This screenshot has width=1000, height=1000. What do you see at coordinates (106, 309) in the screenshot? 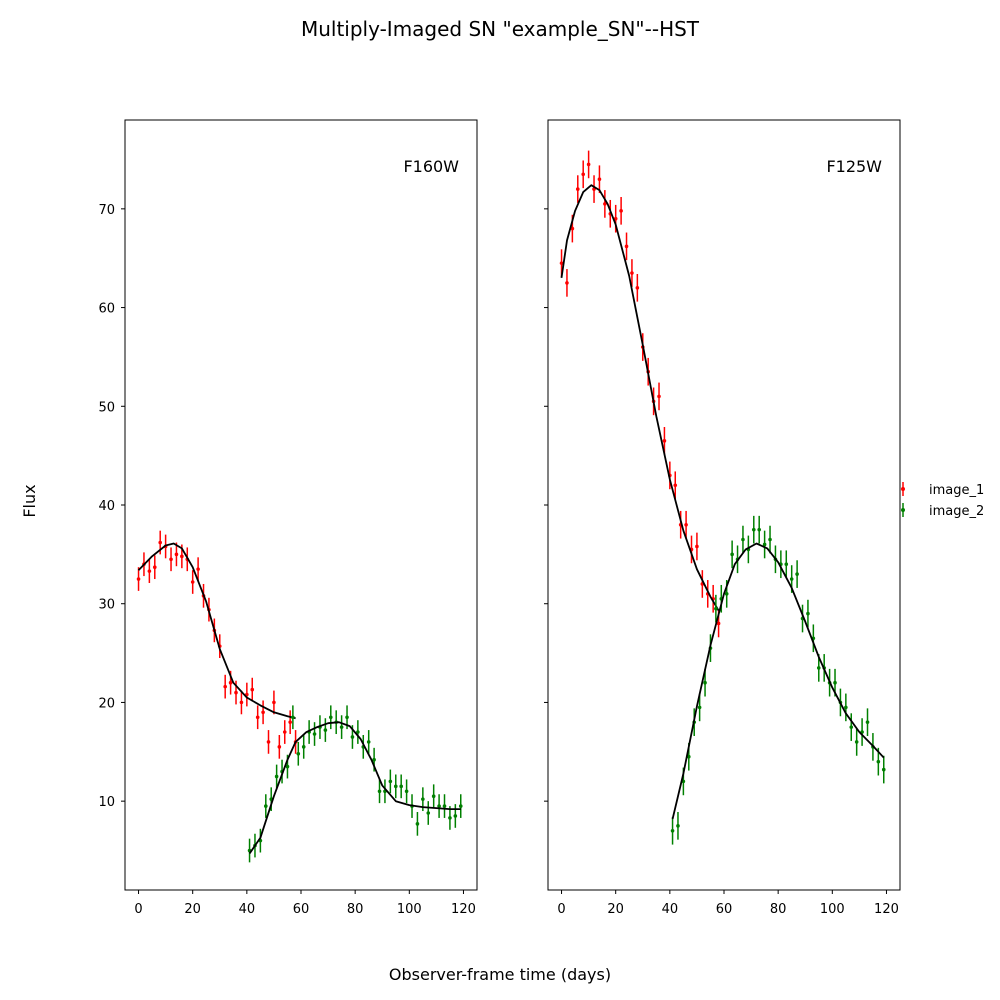
I see `y-tick-label: 60` at bounding box center [106, 309].